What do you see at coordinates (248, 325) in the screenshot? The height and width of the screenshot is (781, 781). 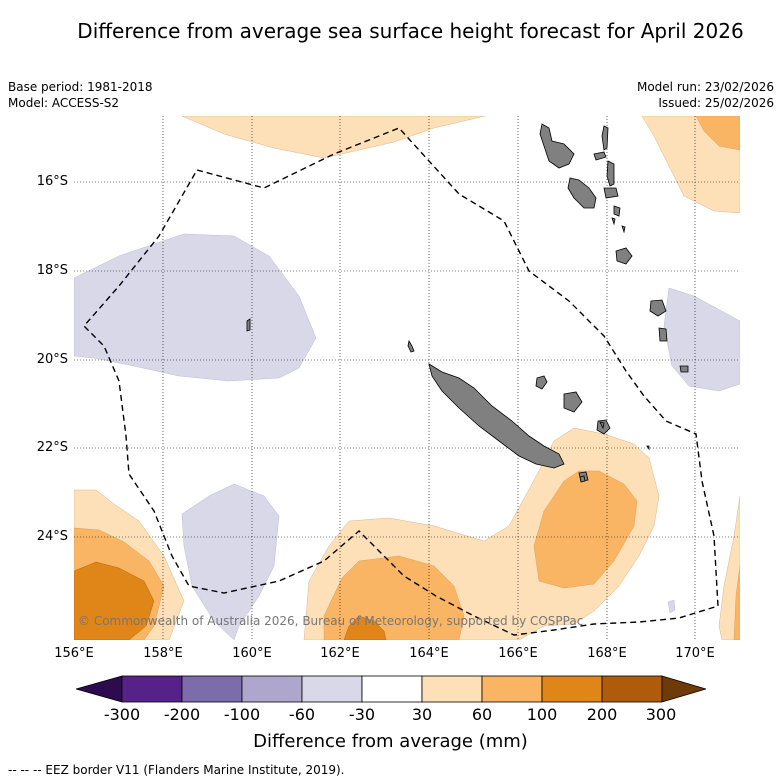 I see `chesterfield-reef` at bounding box center [248, 325].